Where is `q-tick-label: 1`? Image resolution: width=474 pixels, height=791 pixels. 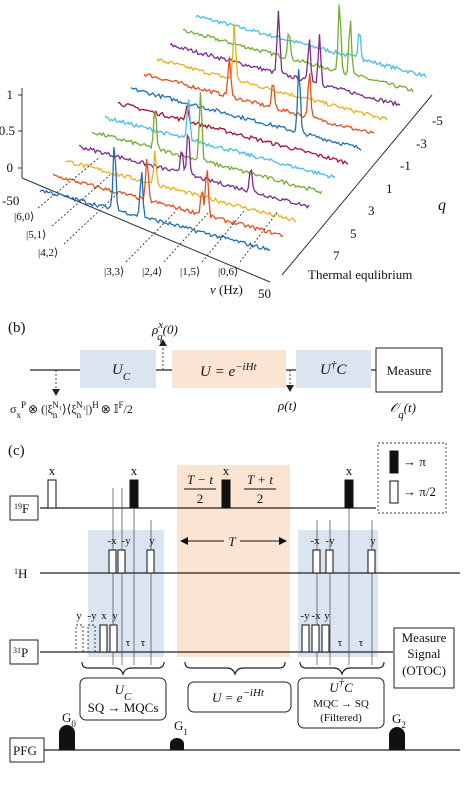
q-tick-label: 1 is located at coordinates (389, 188).